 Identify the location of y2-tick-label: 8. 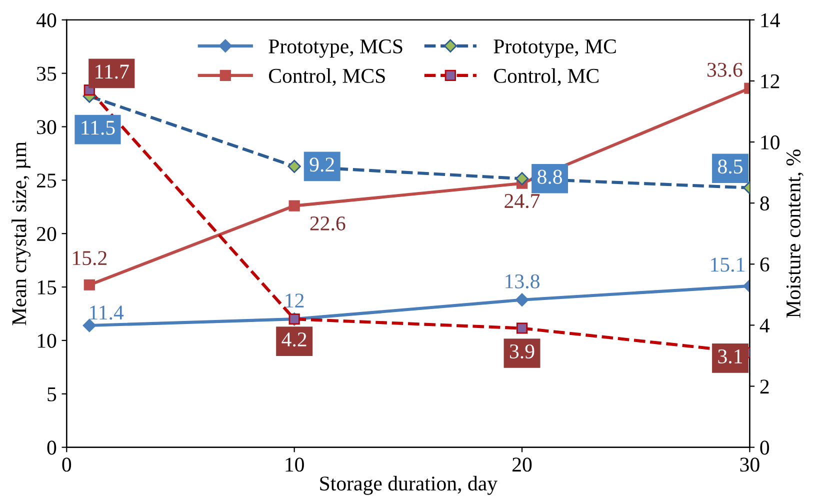
(765, 203).